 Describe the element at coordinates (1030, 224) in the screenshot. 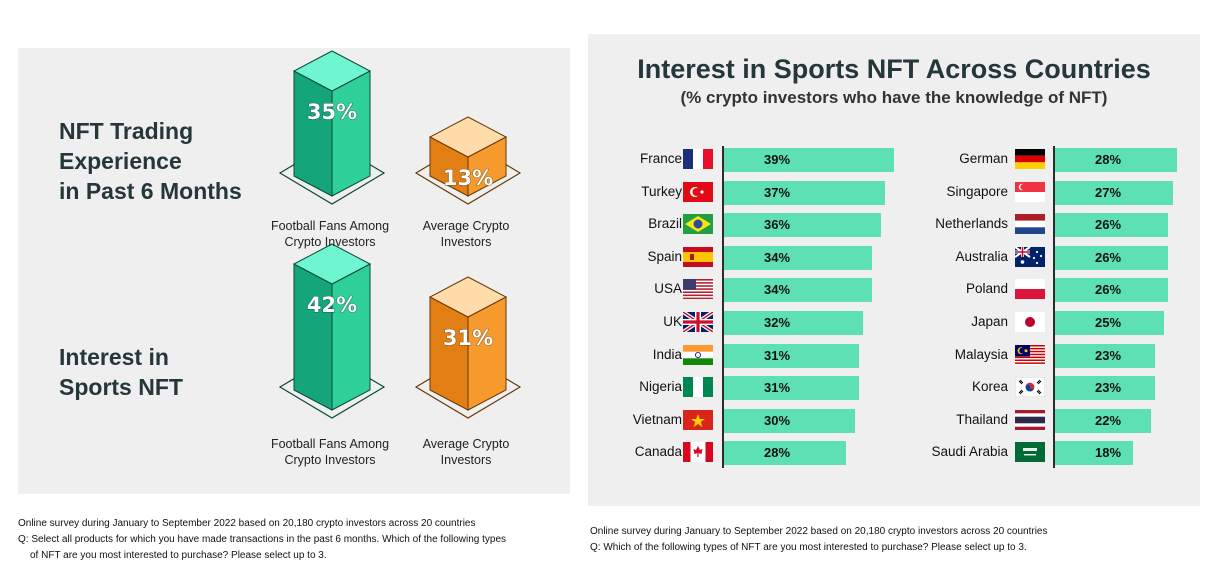

I see `flag-icon-netherlands` at that location.